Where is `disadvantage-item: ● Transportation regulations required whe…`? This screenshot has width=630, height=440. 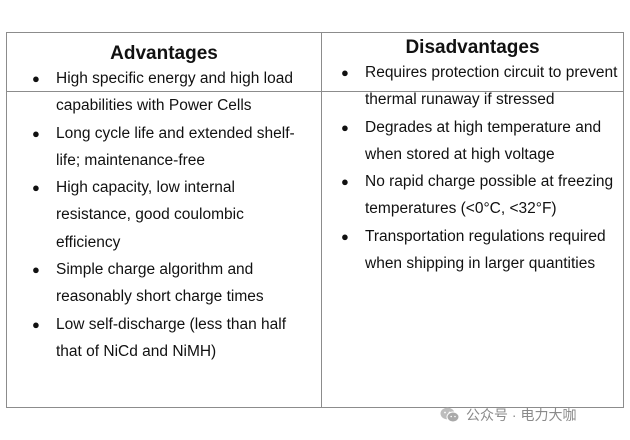 disadvantage-item: ● Transportation regulations required whe… is located at coordinates (480, 250).